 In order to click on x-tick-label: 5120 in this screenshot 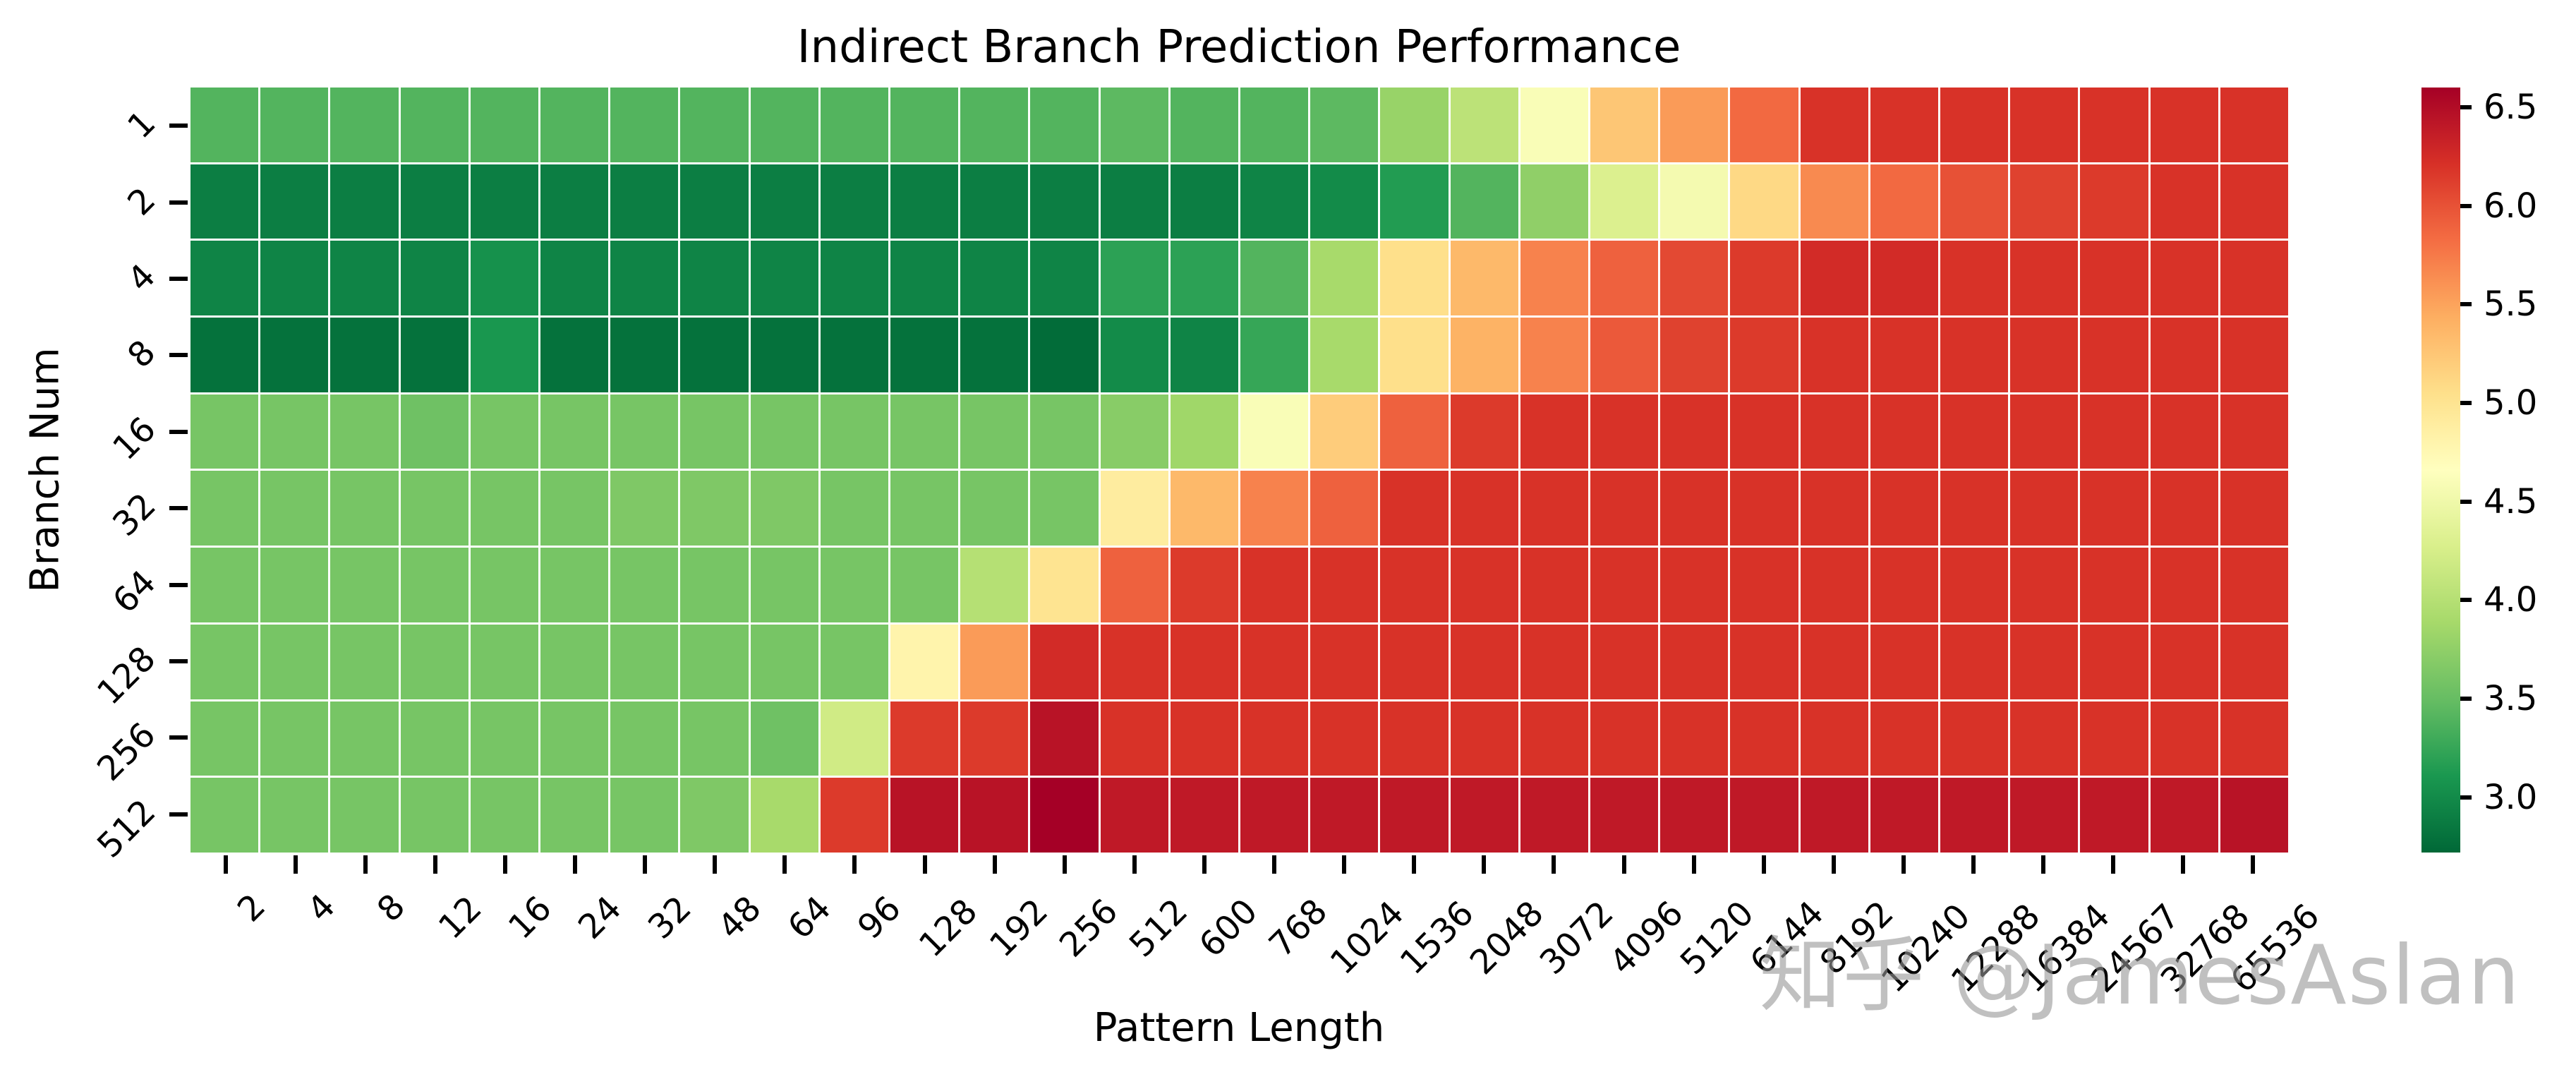, I will do `click(1717, 938)`.